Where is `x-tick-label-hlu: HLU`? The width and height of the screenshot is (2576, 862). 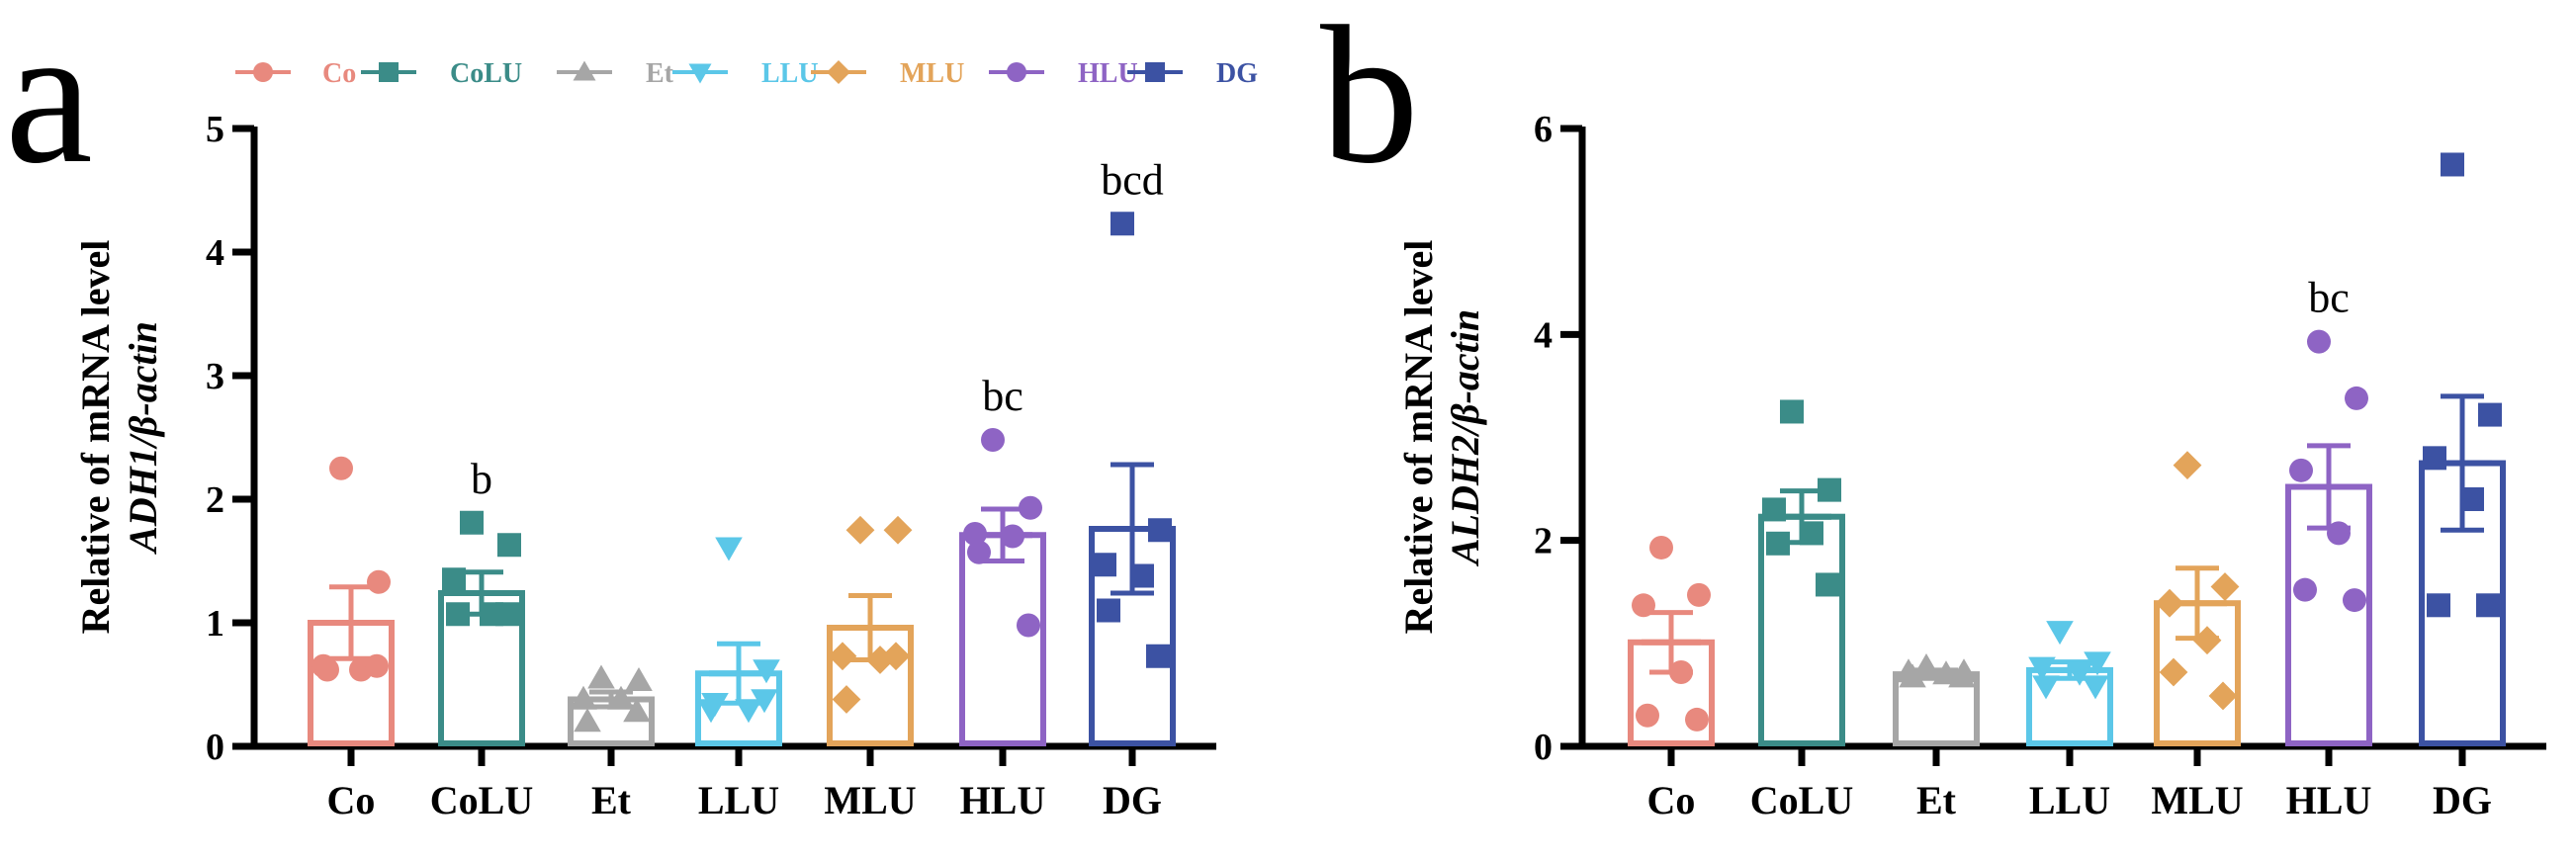 x-tick-label-hlu: HLU is located at coordinates (2329, 800).